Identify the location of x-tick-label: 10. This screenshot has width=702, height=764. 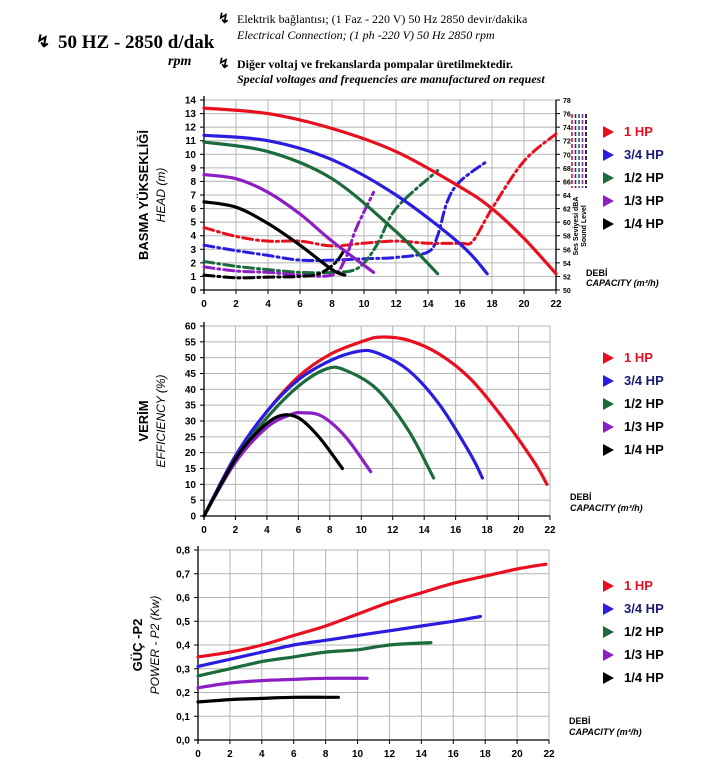
(358, 754).